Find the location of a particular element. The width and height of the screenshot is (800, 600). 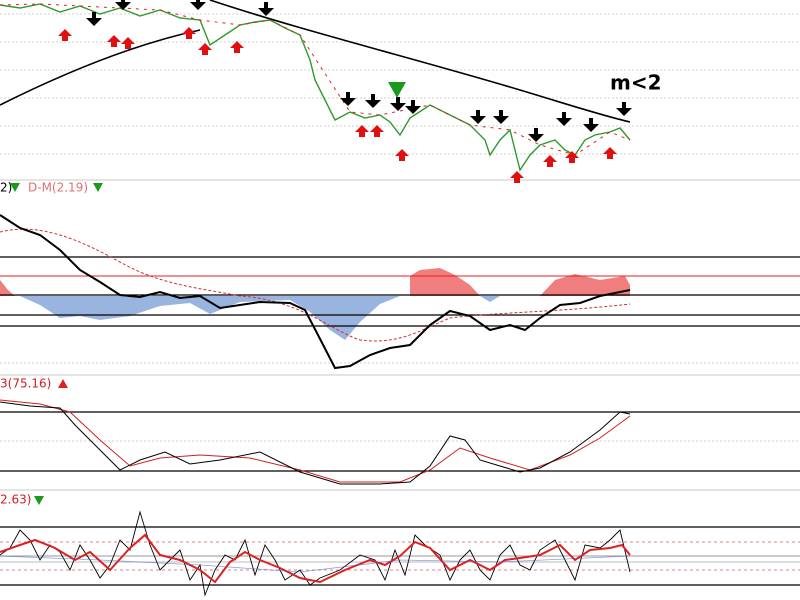

indicator-label: D-M(2.19) is located at coordinates (58, 188).